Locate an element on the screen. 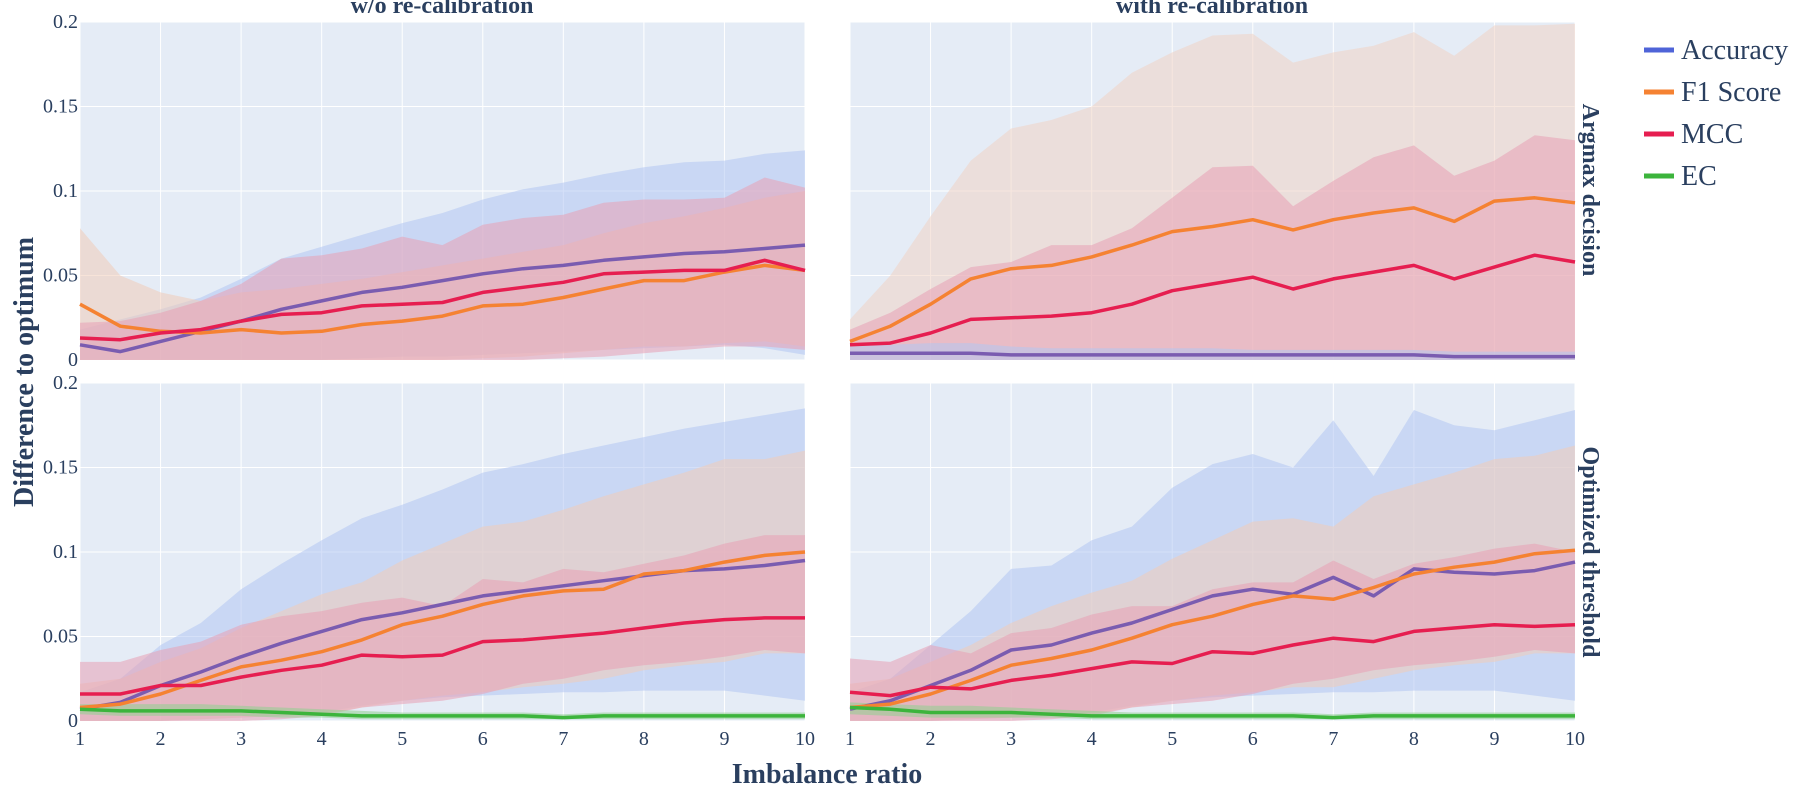 The width and height of the screenshot is (1800, 805). legend-item-mcc: MCC is located at coordinates (1693, 134).